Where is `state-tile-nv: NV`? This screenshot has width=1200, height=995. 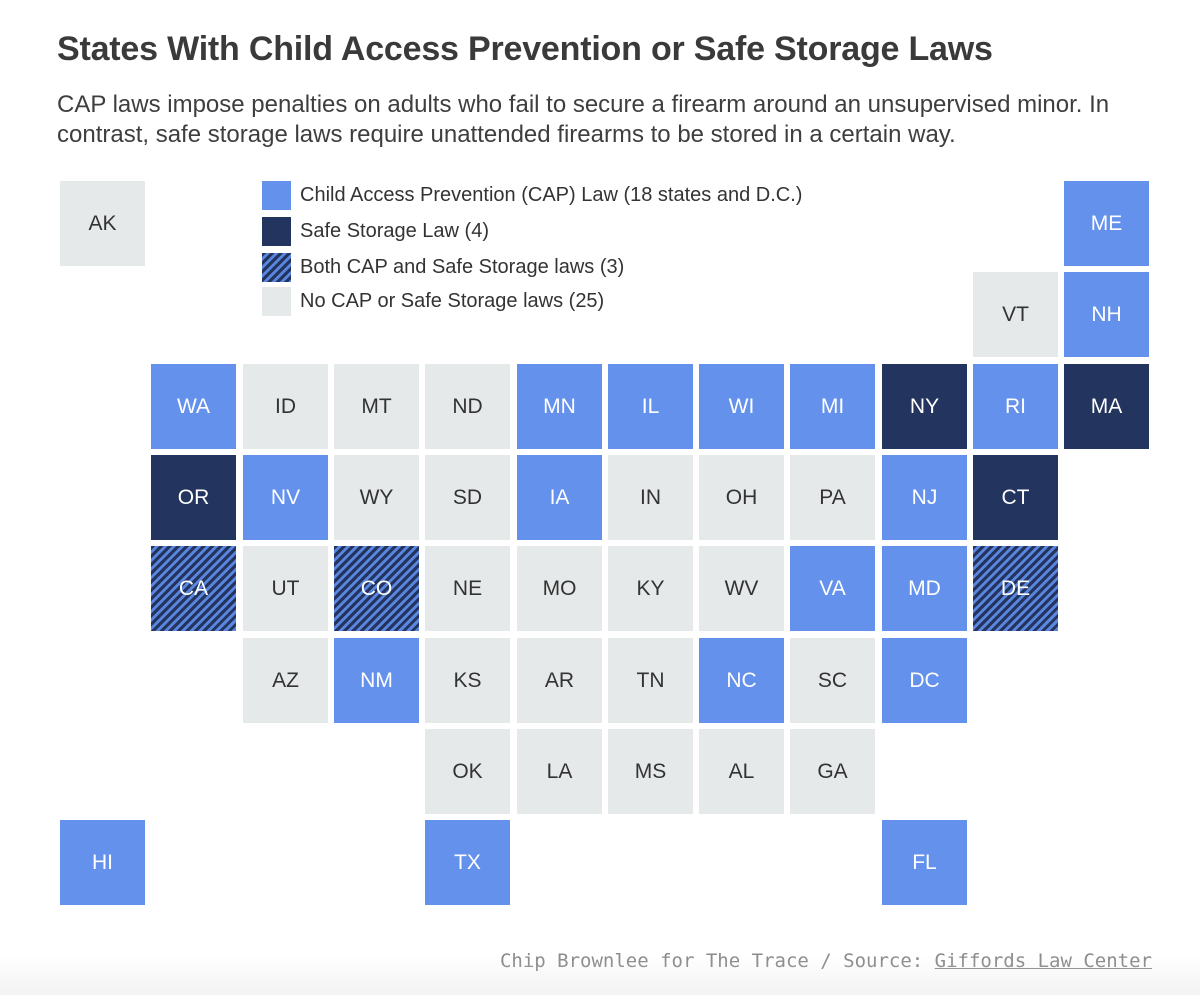 state-tile-nv: NV is located at coordinates (285, 497).